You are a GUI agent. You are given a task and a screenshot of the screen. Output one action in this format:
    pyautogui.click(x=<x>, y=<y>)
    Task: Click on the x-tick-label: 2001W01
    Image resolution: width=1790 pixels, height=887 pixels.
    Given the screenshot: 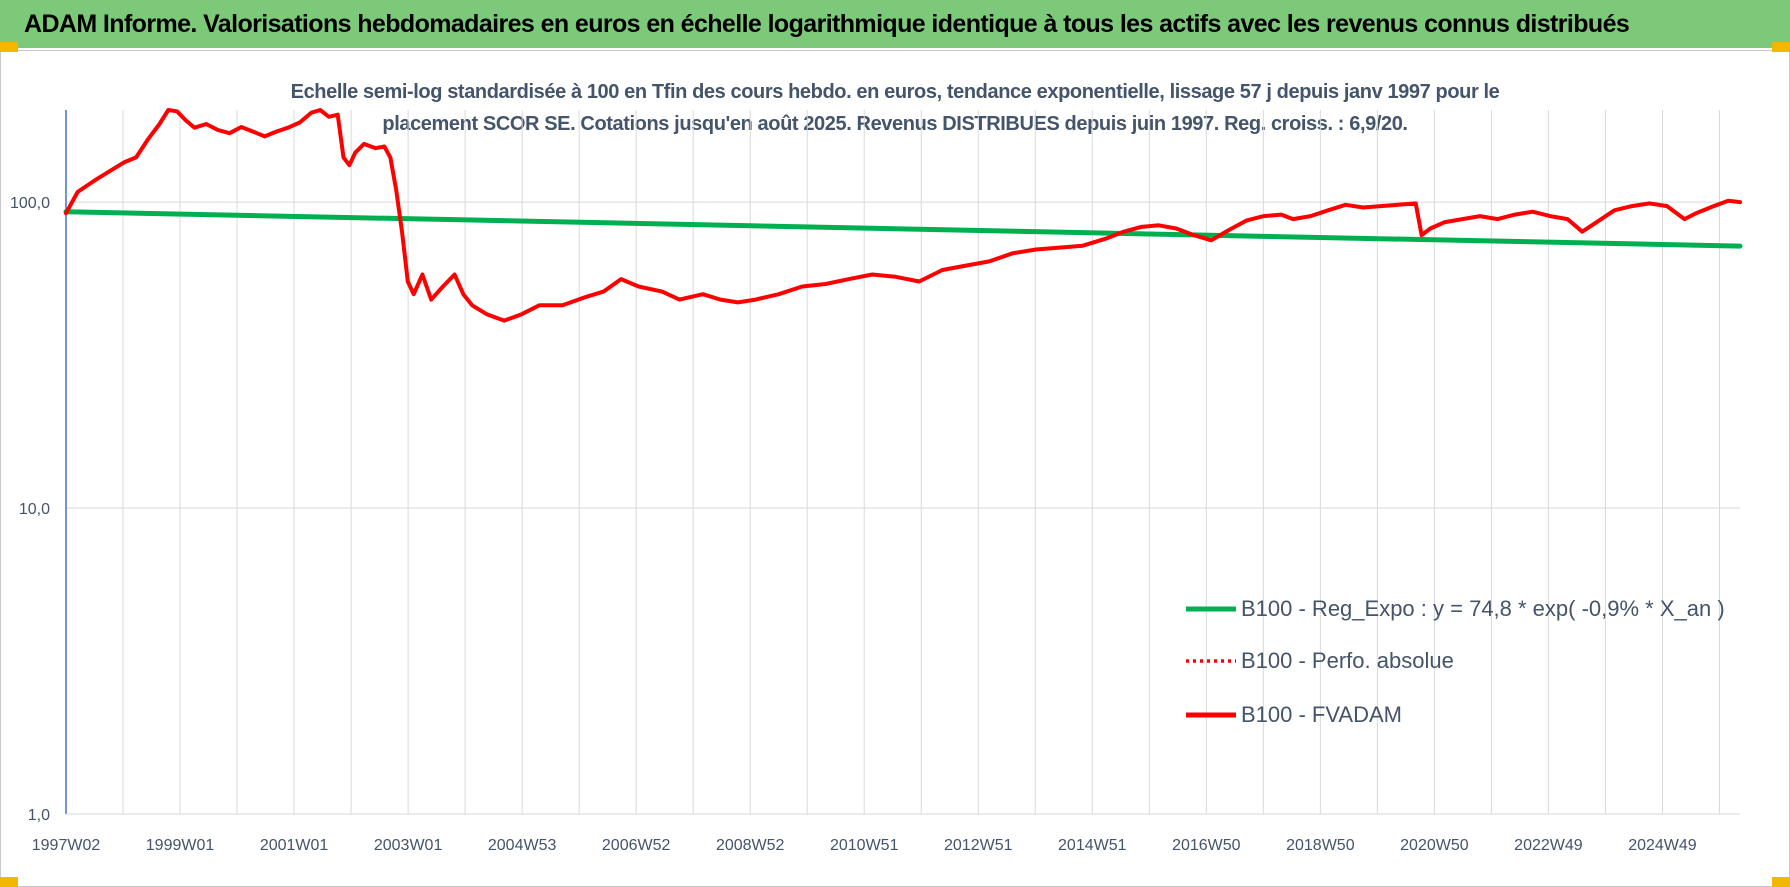 What is the action you would take?
    pyautogui.click(x=294, y=845)
    